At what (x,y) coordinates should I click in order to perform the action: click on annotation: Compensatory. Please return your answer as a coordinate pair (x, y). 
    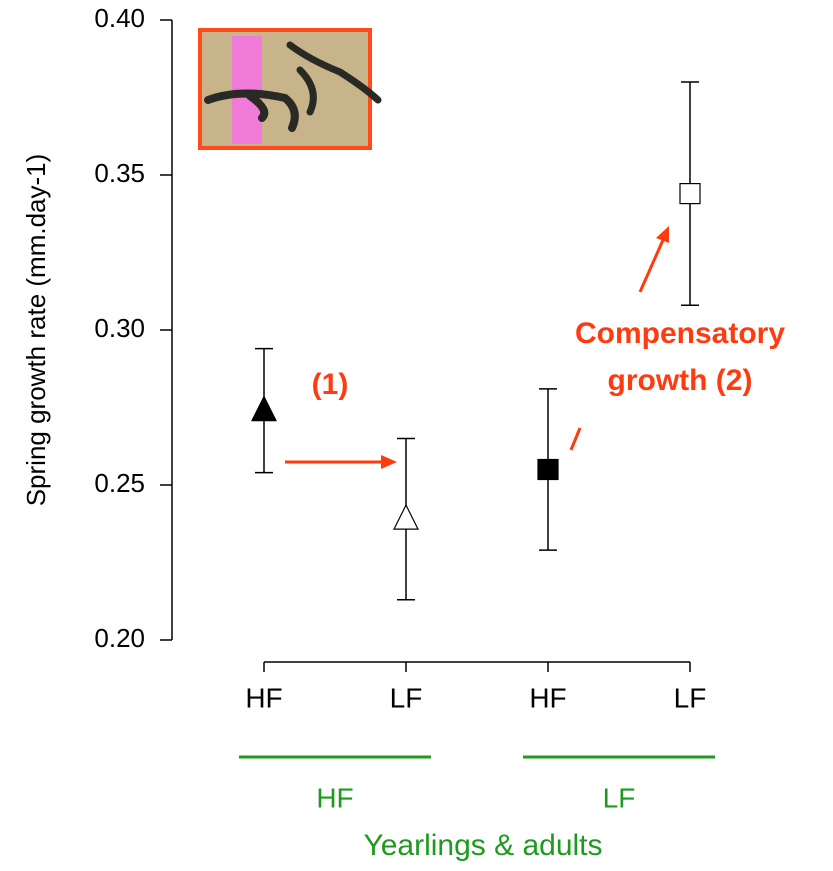
    Looking at the image, I should click on (680, 333).